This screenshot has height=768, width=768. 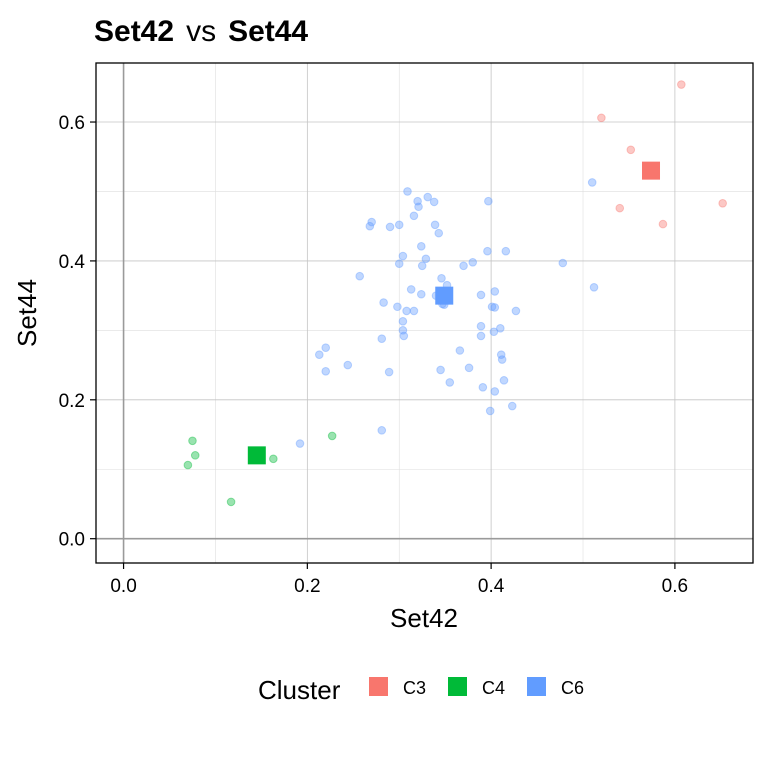 What do you see at coordinates (675, 586) in the screenshot?
I see `x-tick-label: 0.6` at bounding box center [675, 586].